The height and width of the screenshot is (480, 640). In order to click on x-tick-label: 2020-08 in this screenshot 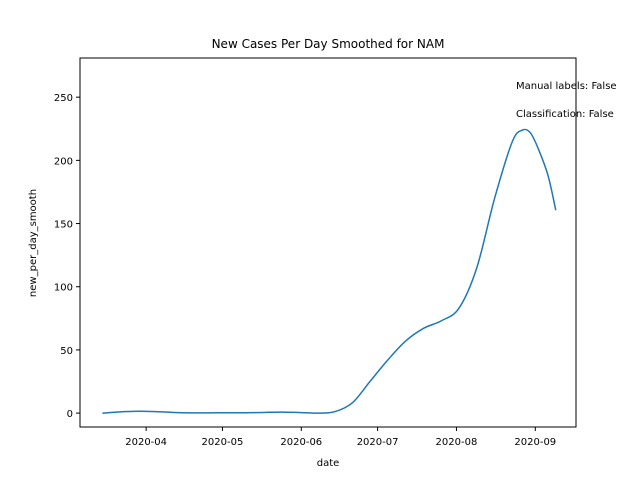, I will do `click(457, 442)`.